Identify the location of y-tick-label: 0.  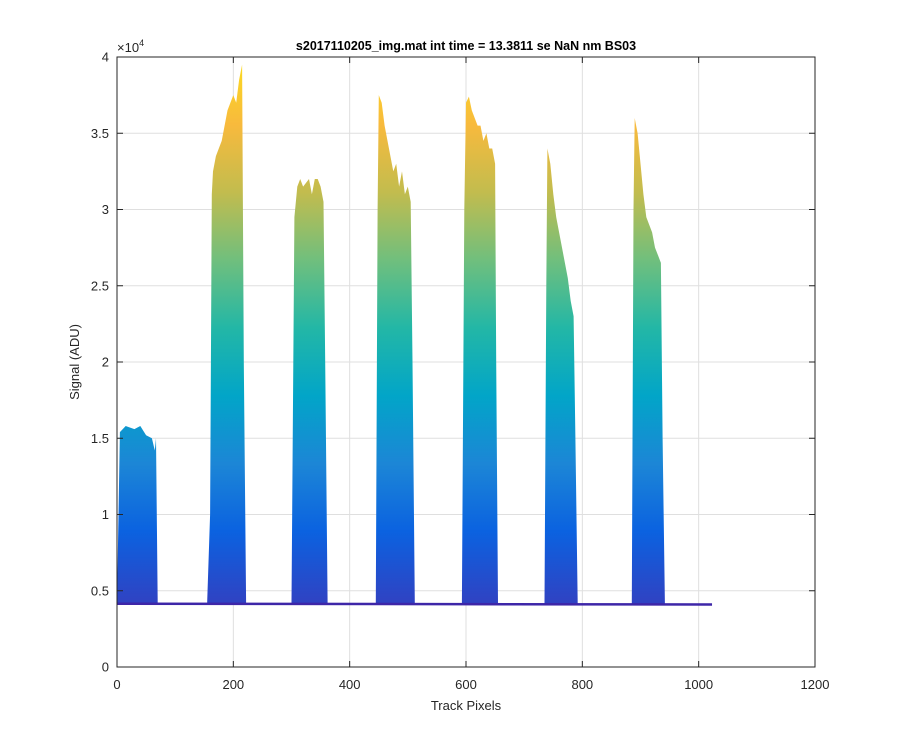
(105, 667).